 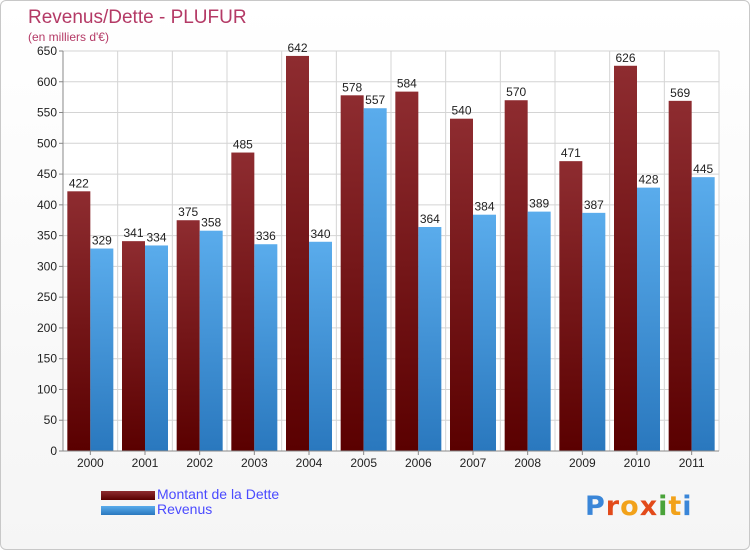 I want to click on tick-label-x: 2002, so click(x=199, y=463).